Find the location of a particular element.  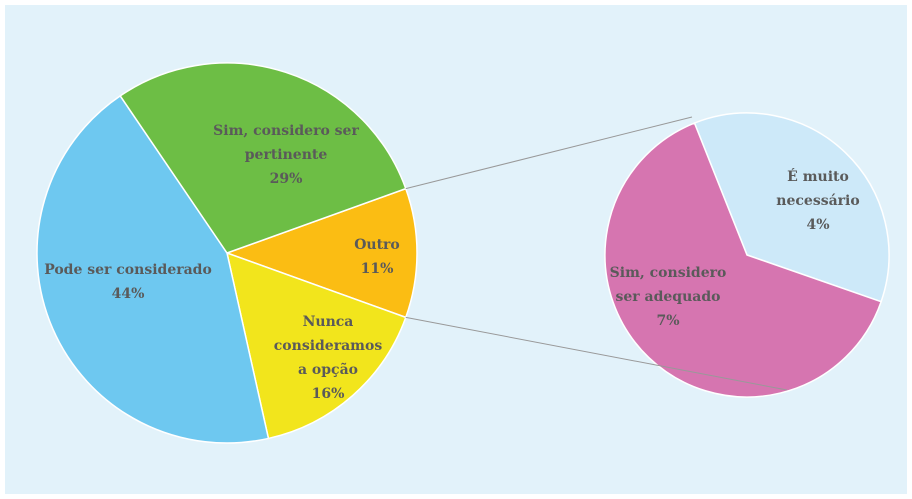

value-label: 16% is located at coordinates (328, 394).